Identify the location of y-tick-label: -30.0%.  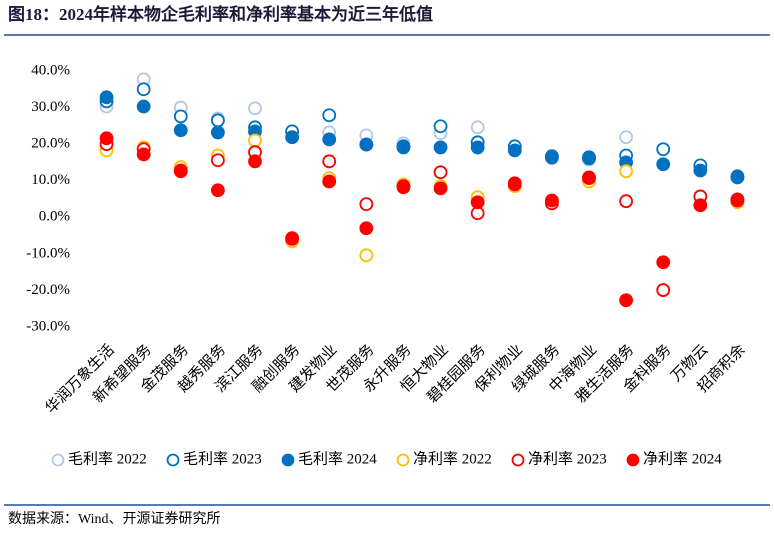
(48, 326).